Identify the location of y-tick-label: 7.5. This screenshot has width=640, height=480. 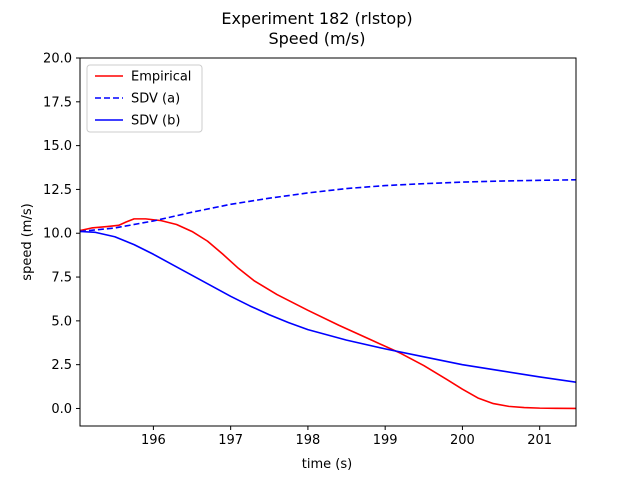
(61, 278).